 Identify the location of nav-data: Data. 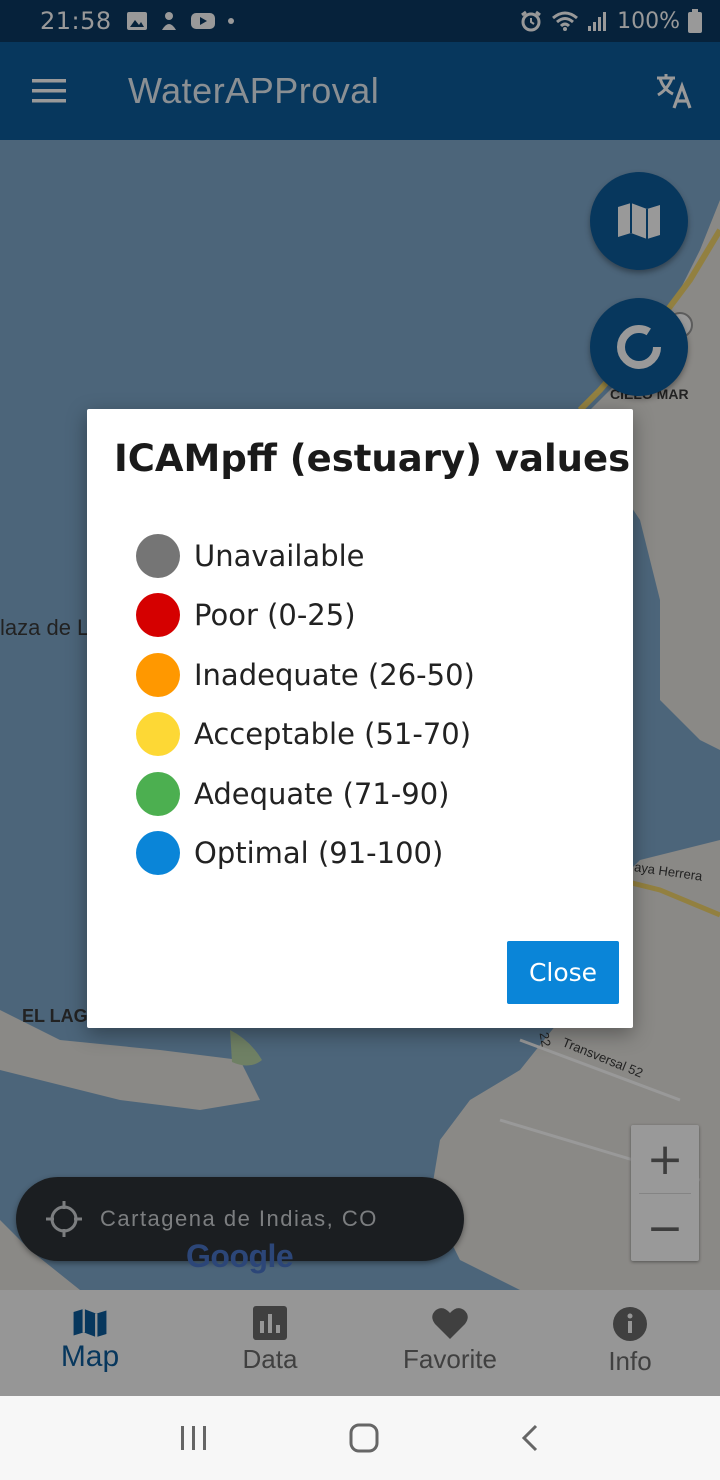
(270, 1343).